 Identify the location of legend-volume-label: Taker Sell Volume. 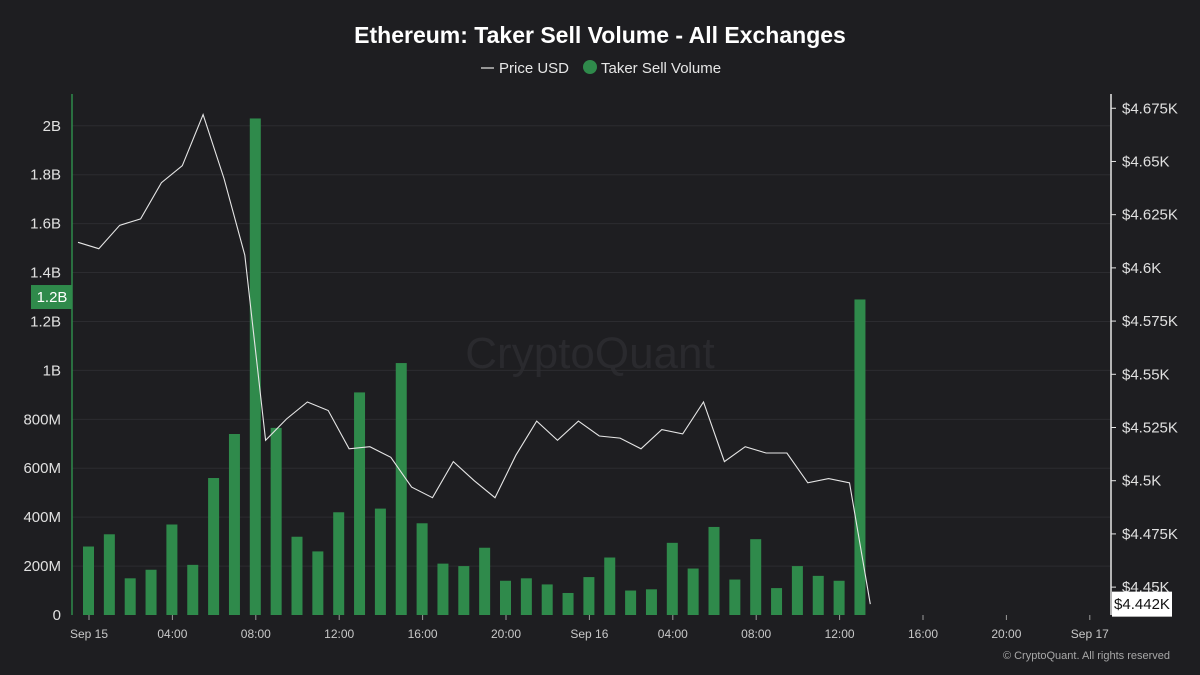
(661, 68).